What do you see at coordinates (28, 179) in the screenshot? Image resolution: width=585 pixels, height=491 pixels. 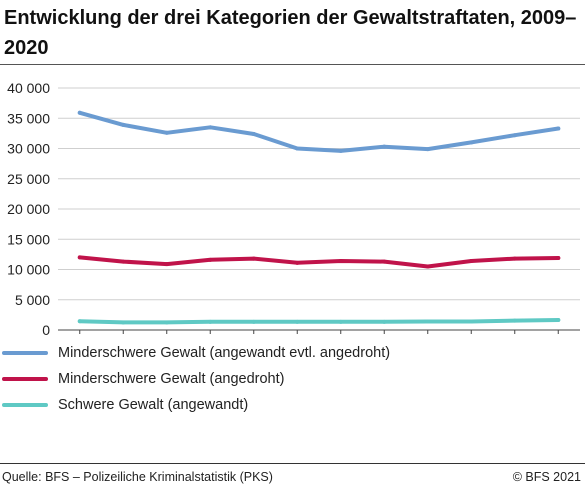 I see `y-tick-label: 25 000` at bounding box center [28, 179].